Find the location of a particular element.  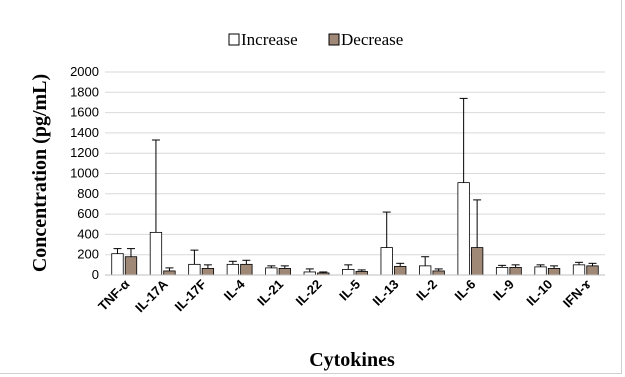

y-axis-title: Concentration (pg/mL) is located at coordinates (40, 173).